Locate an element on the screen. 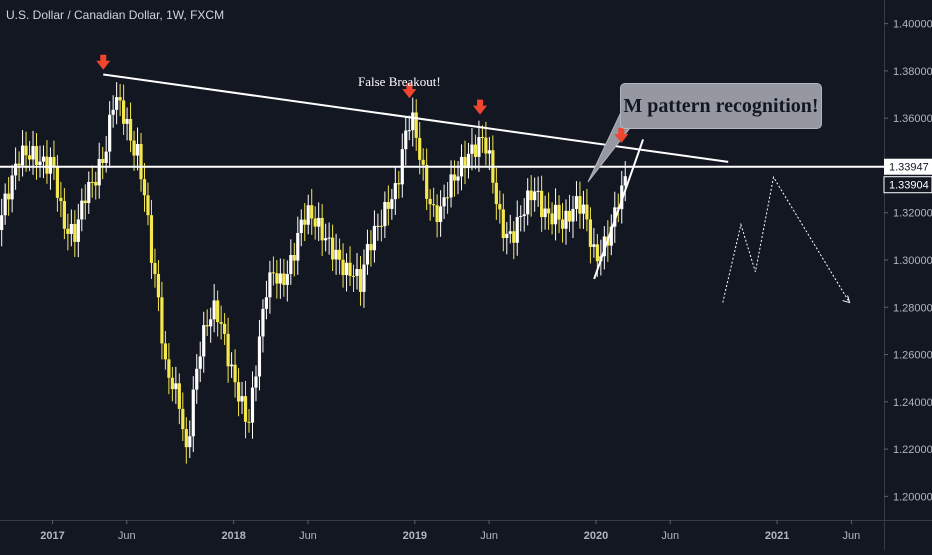  descending-trendline is located at coordinates (416, 118).